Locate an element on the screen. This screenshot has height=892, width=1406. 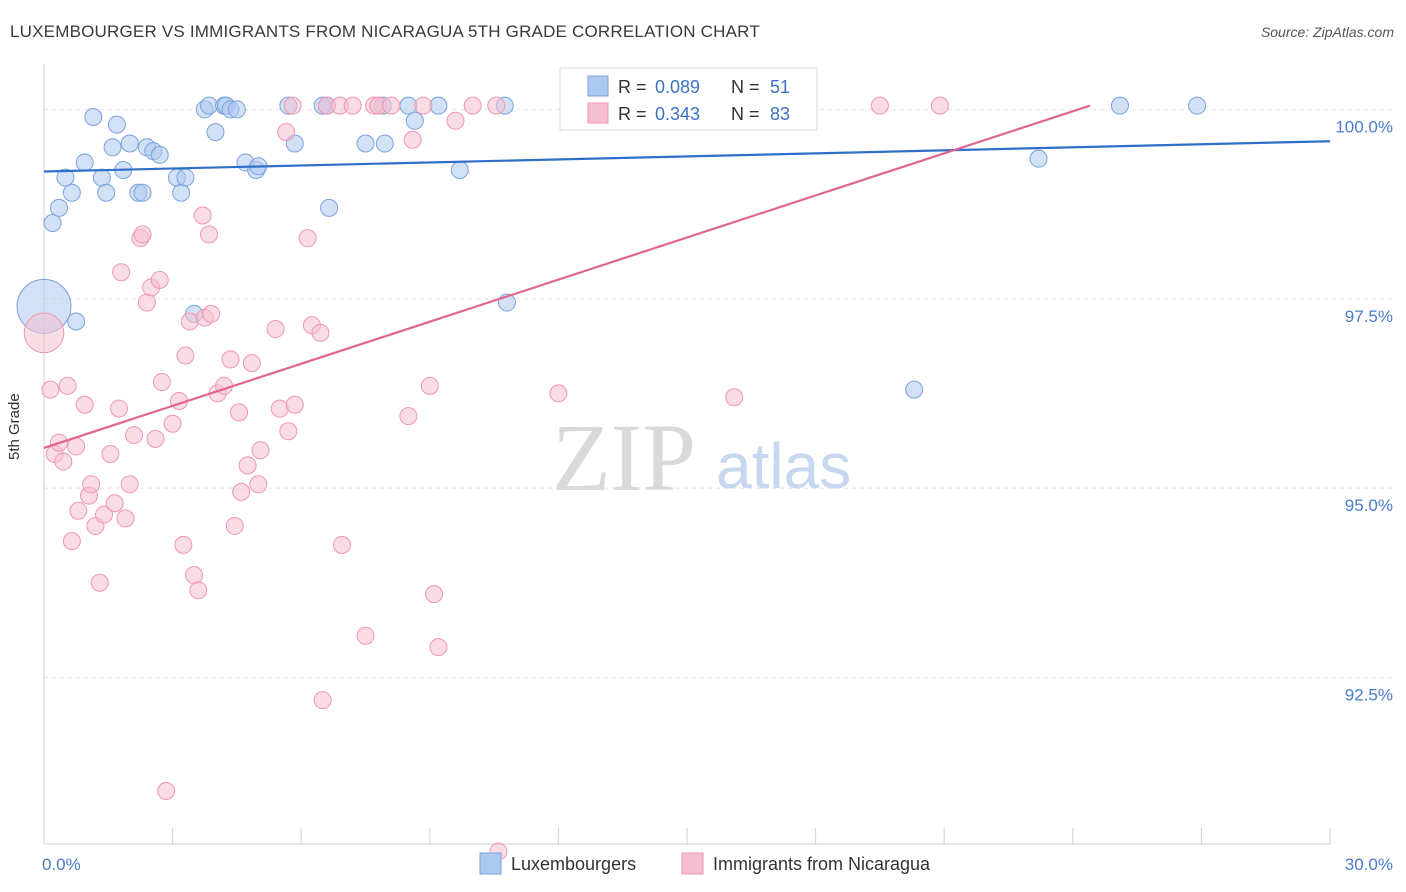
y-tick-label-1: 95.0% is located at coordinates (1369, 505).